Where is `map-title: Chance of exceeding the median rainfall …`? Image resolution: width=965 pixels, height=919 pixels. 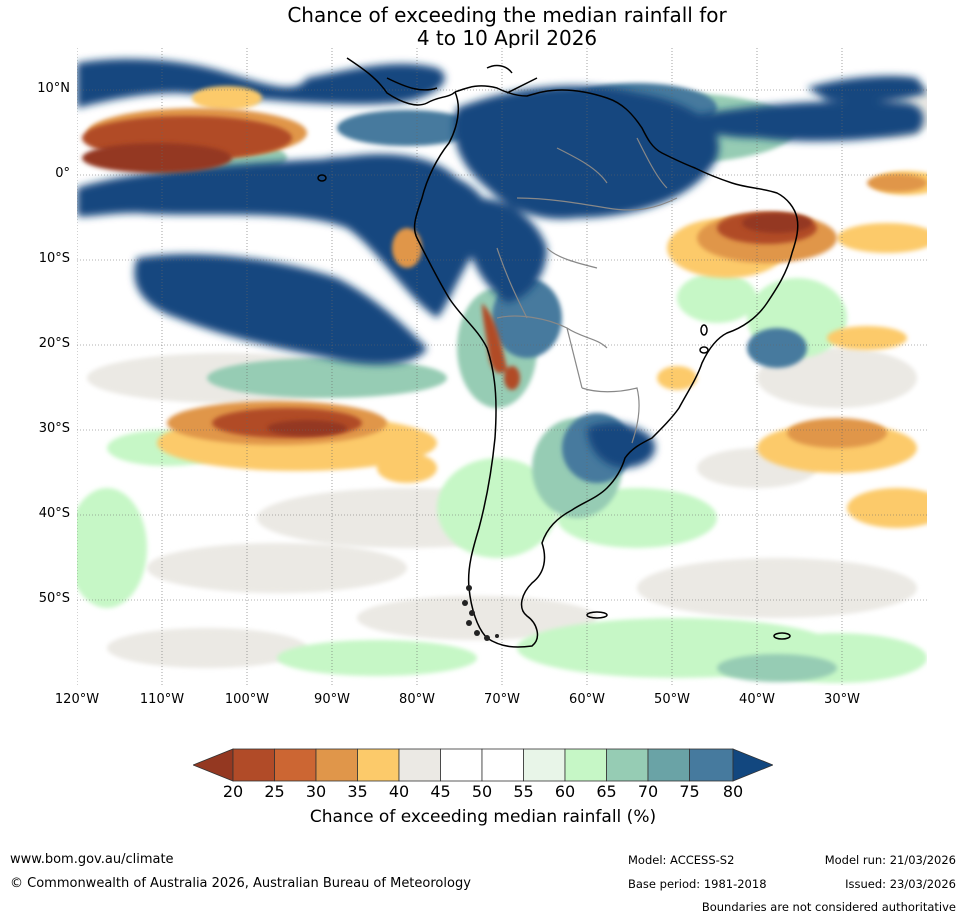 map-title: Chance of exceeding the median rainfall … is located at coordinates (482, 27).